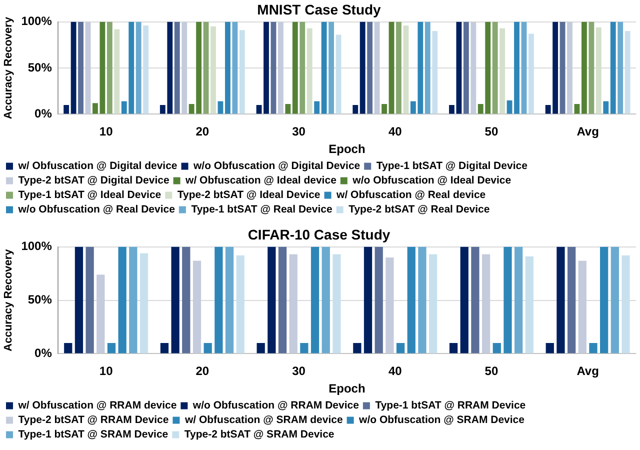 The height and width of the screenshot is (450, 640). What do you see at coordinates (419, 210) in the screenshot?
I see `legend-label: Type-2 btSAT @ Real Device` at bounding box center [419, 210].